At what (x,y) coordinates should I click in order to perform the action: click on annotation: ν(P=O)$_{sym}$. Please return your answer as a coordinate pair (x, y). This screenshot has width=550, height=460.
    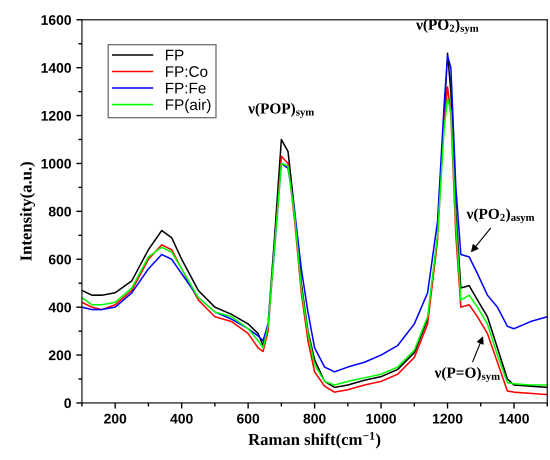
    Looking at the image, I should click on (467, 374).